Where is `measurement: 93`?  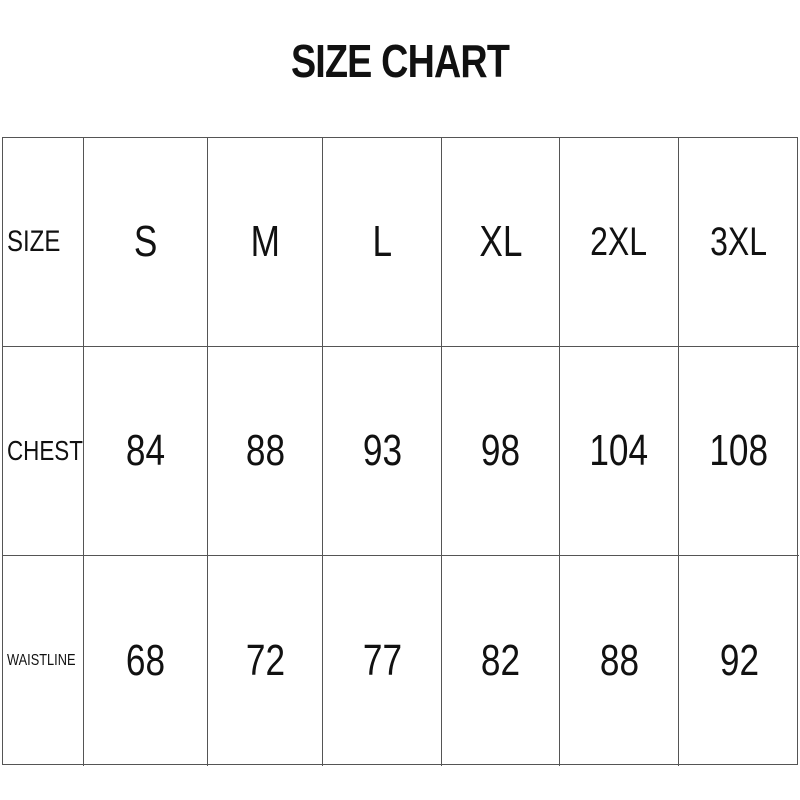 measurement: 93 is located at coordinates (382, 450).